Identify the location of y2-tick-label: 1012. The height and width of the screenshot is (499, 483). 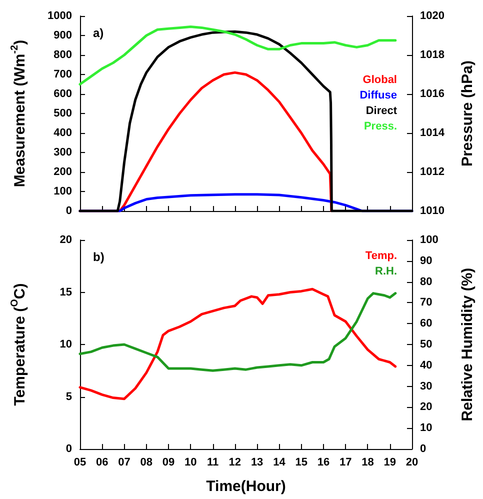
(432, 172).